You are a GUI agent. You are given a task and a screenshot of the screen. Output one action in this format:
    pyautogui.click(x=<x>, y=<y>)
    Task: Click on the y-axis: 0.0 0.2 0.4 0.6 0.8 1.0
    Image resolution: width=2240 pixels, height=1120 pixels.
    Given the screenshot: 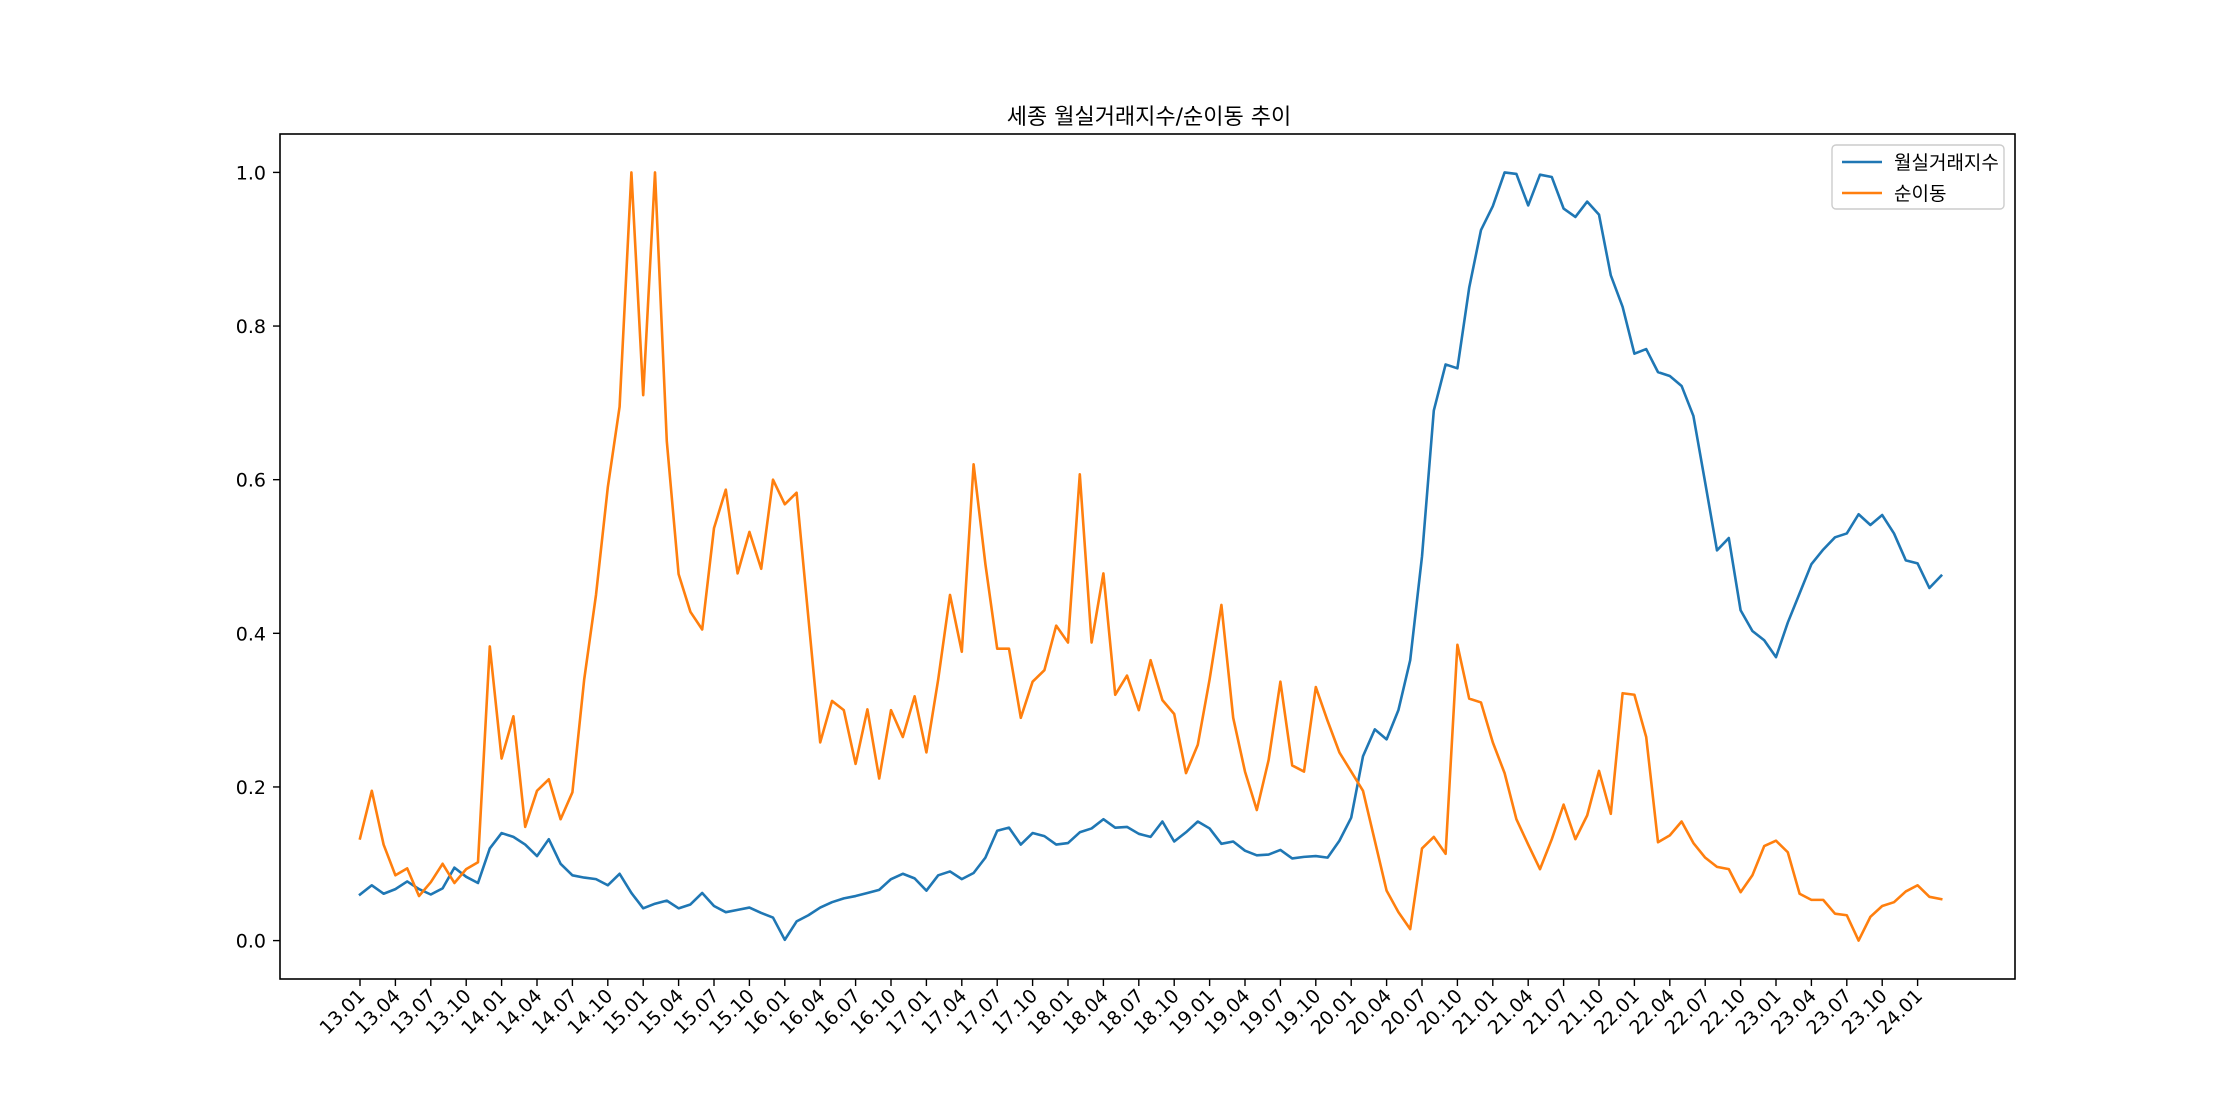 What is the action you would take?
    pyautogui.click(x=258, y=557)
    